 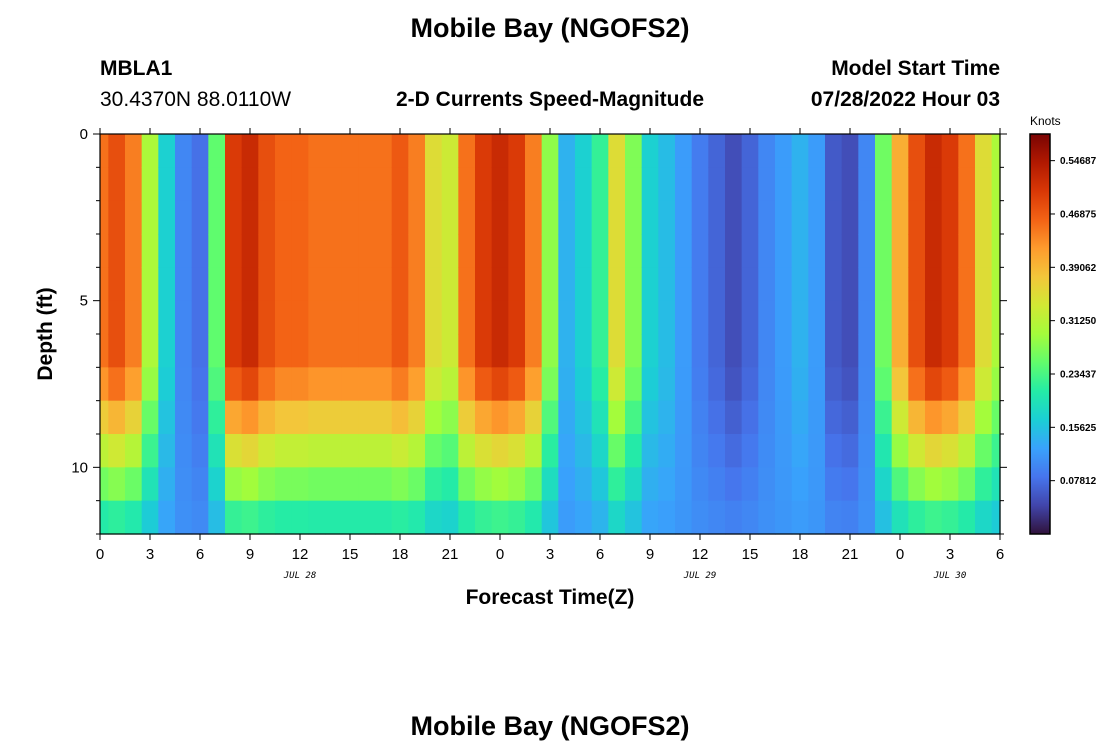 I want to click on x-tick-label: 18, so click(x=800, y=554).